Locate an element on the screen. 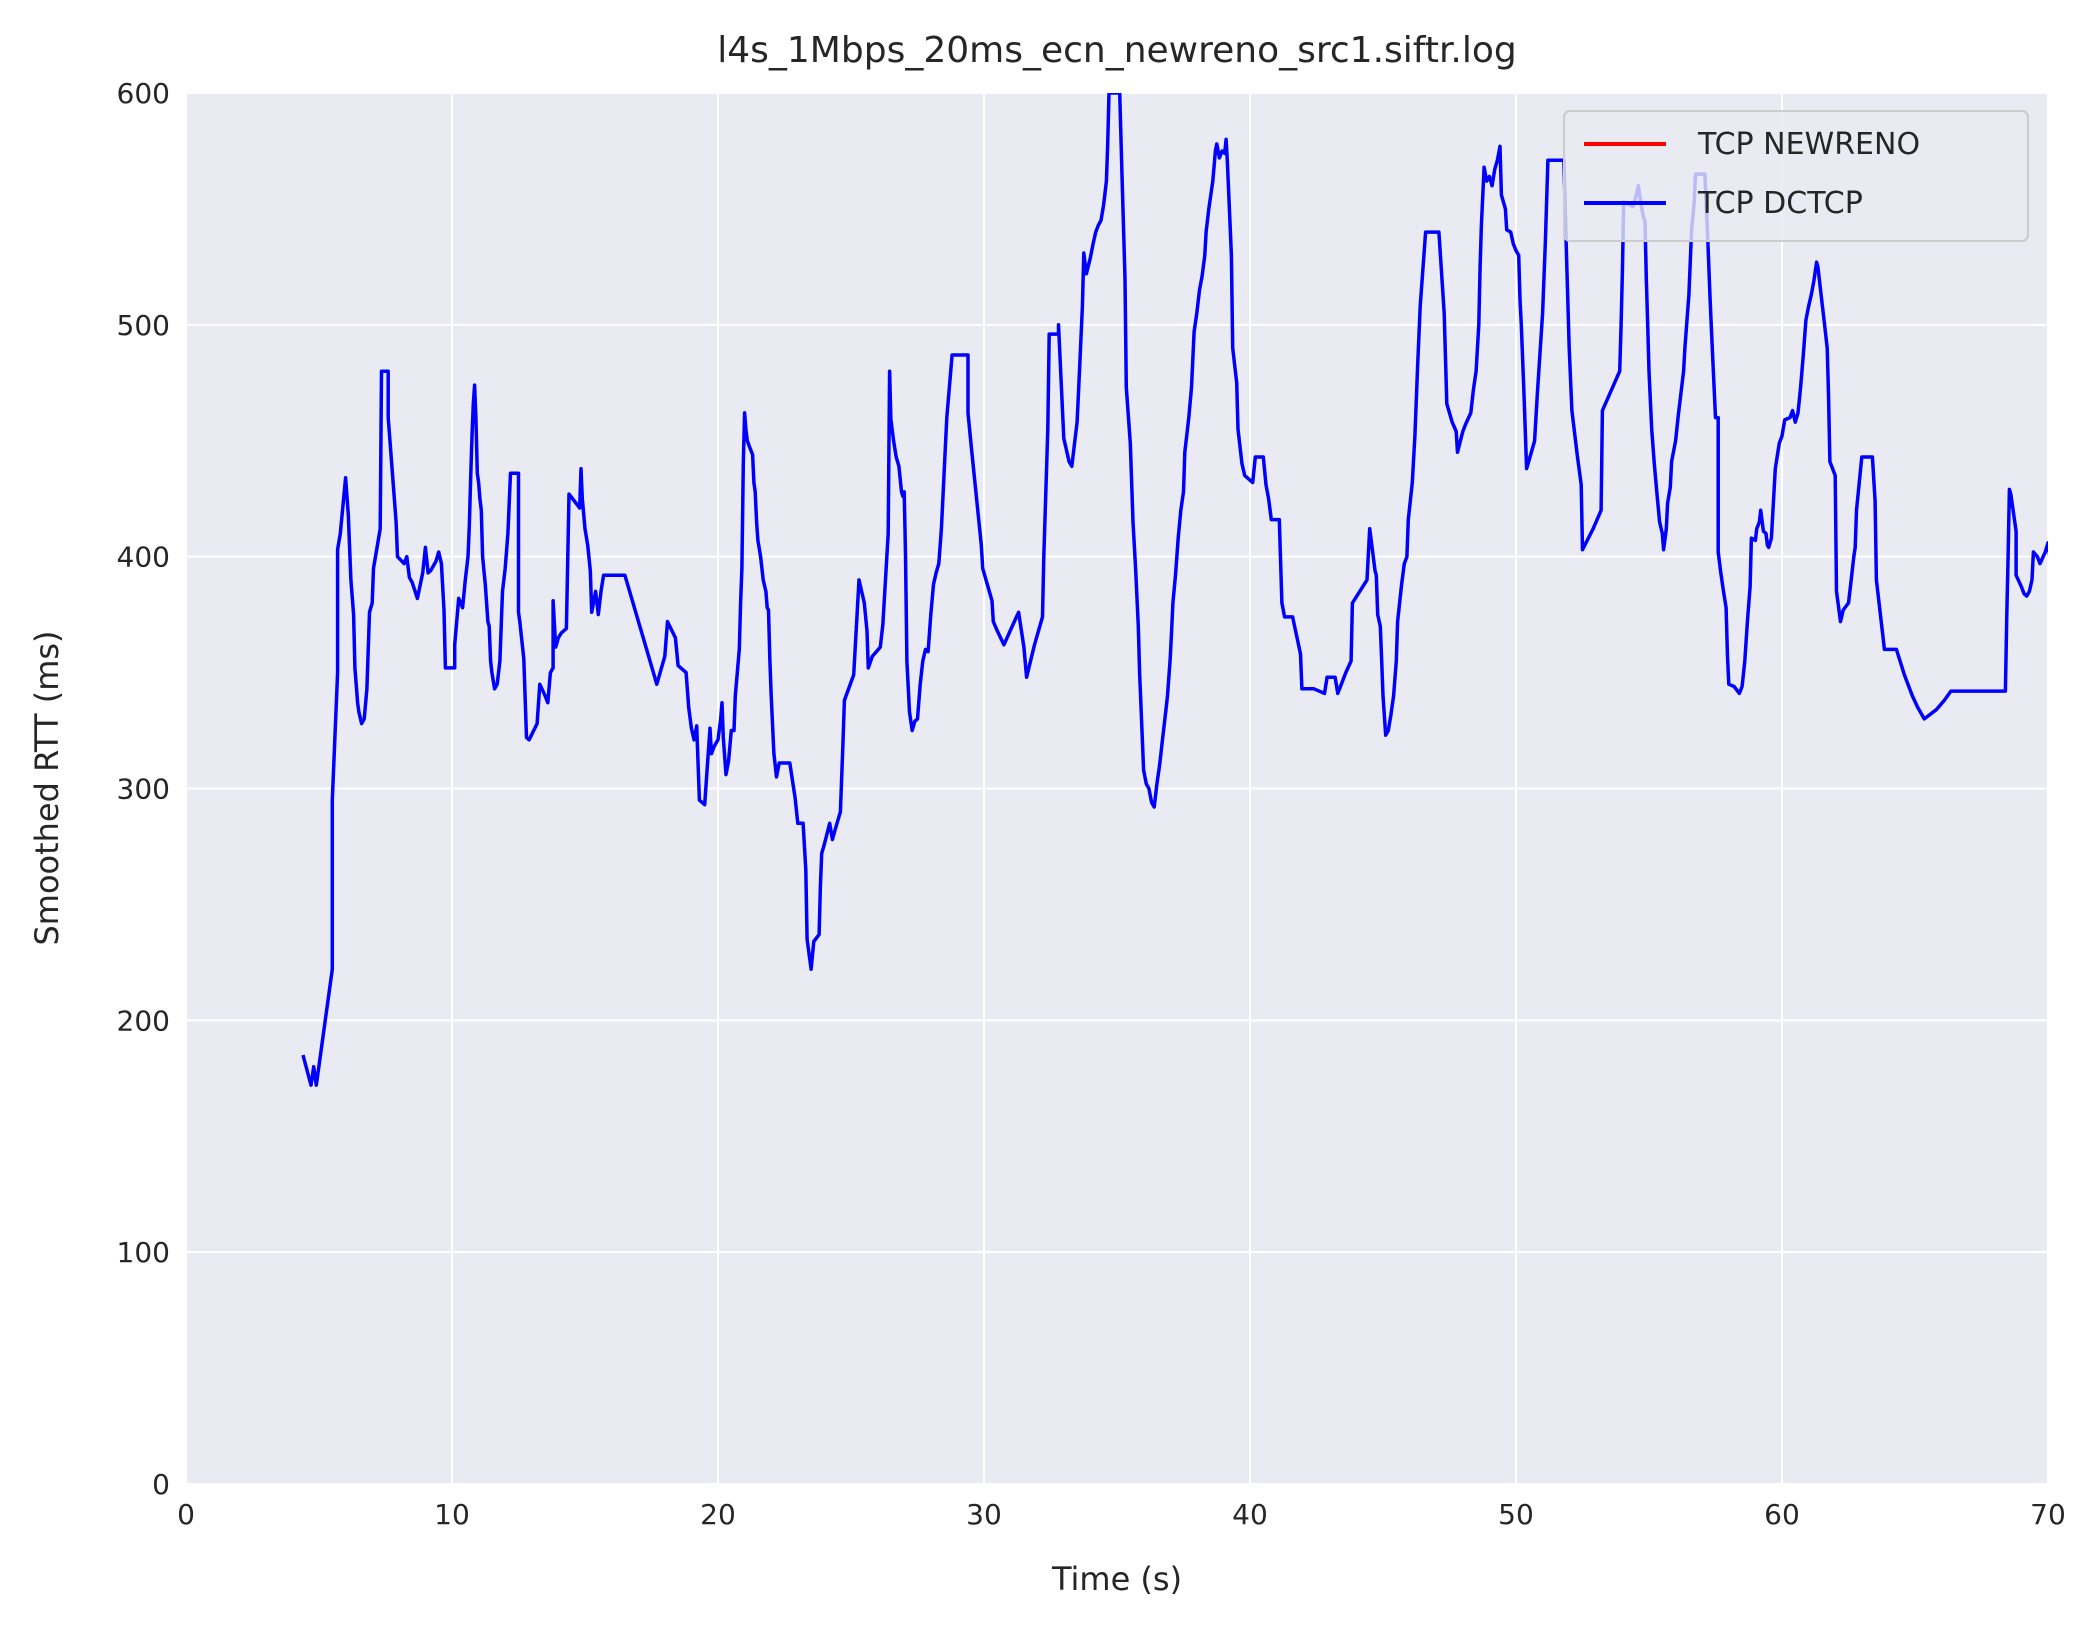  legend: TCP NEWRENO TCP DCTCP is located at coordinates (1796, 176).